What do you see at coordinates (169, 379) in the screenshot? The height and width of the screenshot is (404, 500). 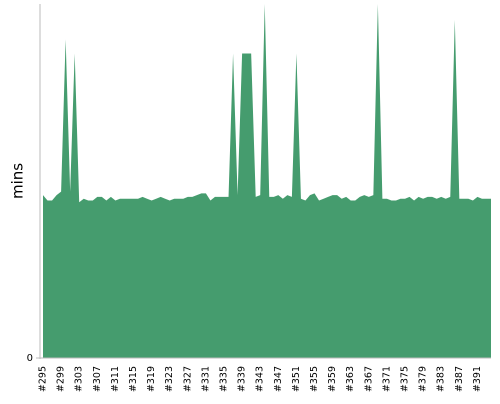 I see `x-tick-label: #323` at bounding box center [169, 379].